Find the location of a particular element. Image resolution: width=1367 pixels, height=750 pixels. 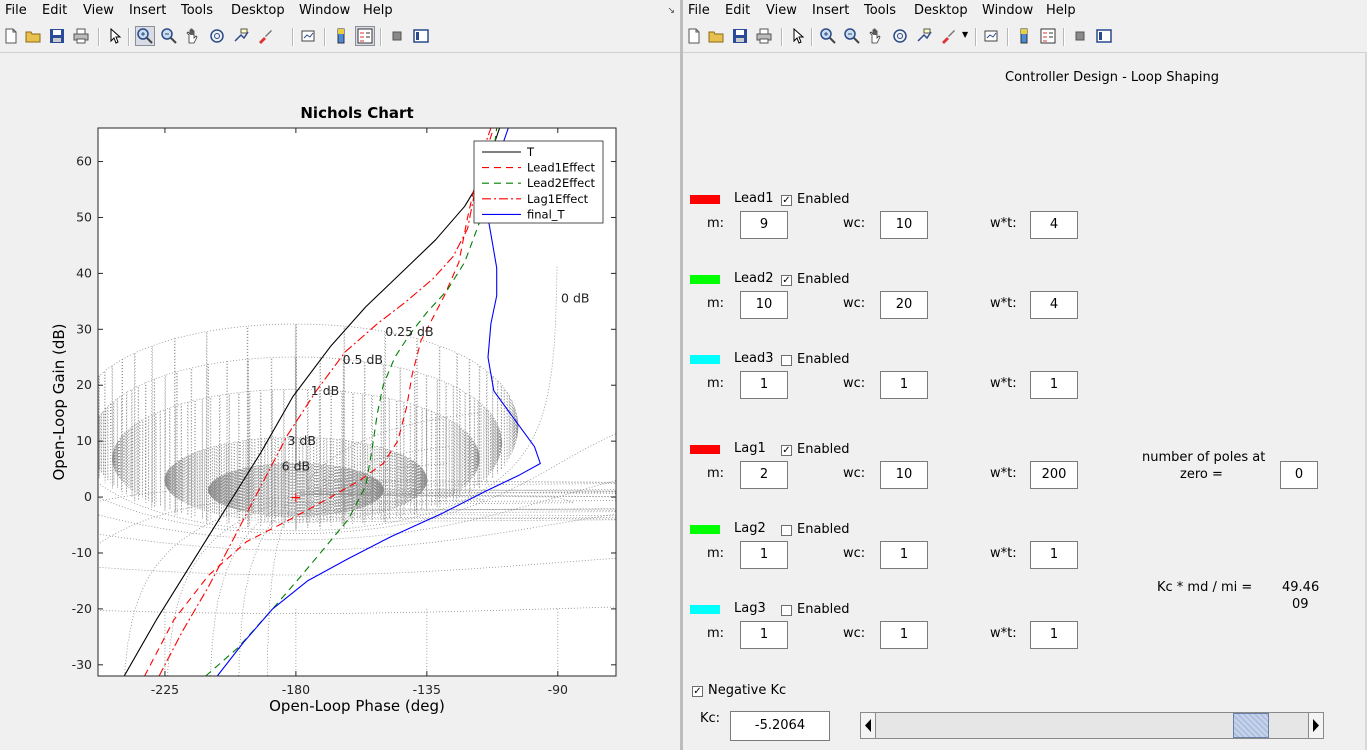

n-contour-gridline is located at coordinates (412, 569).